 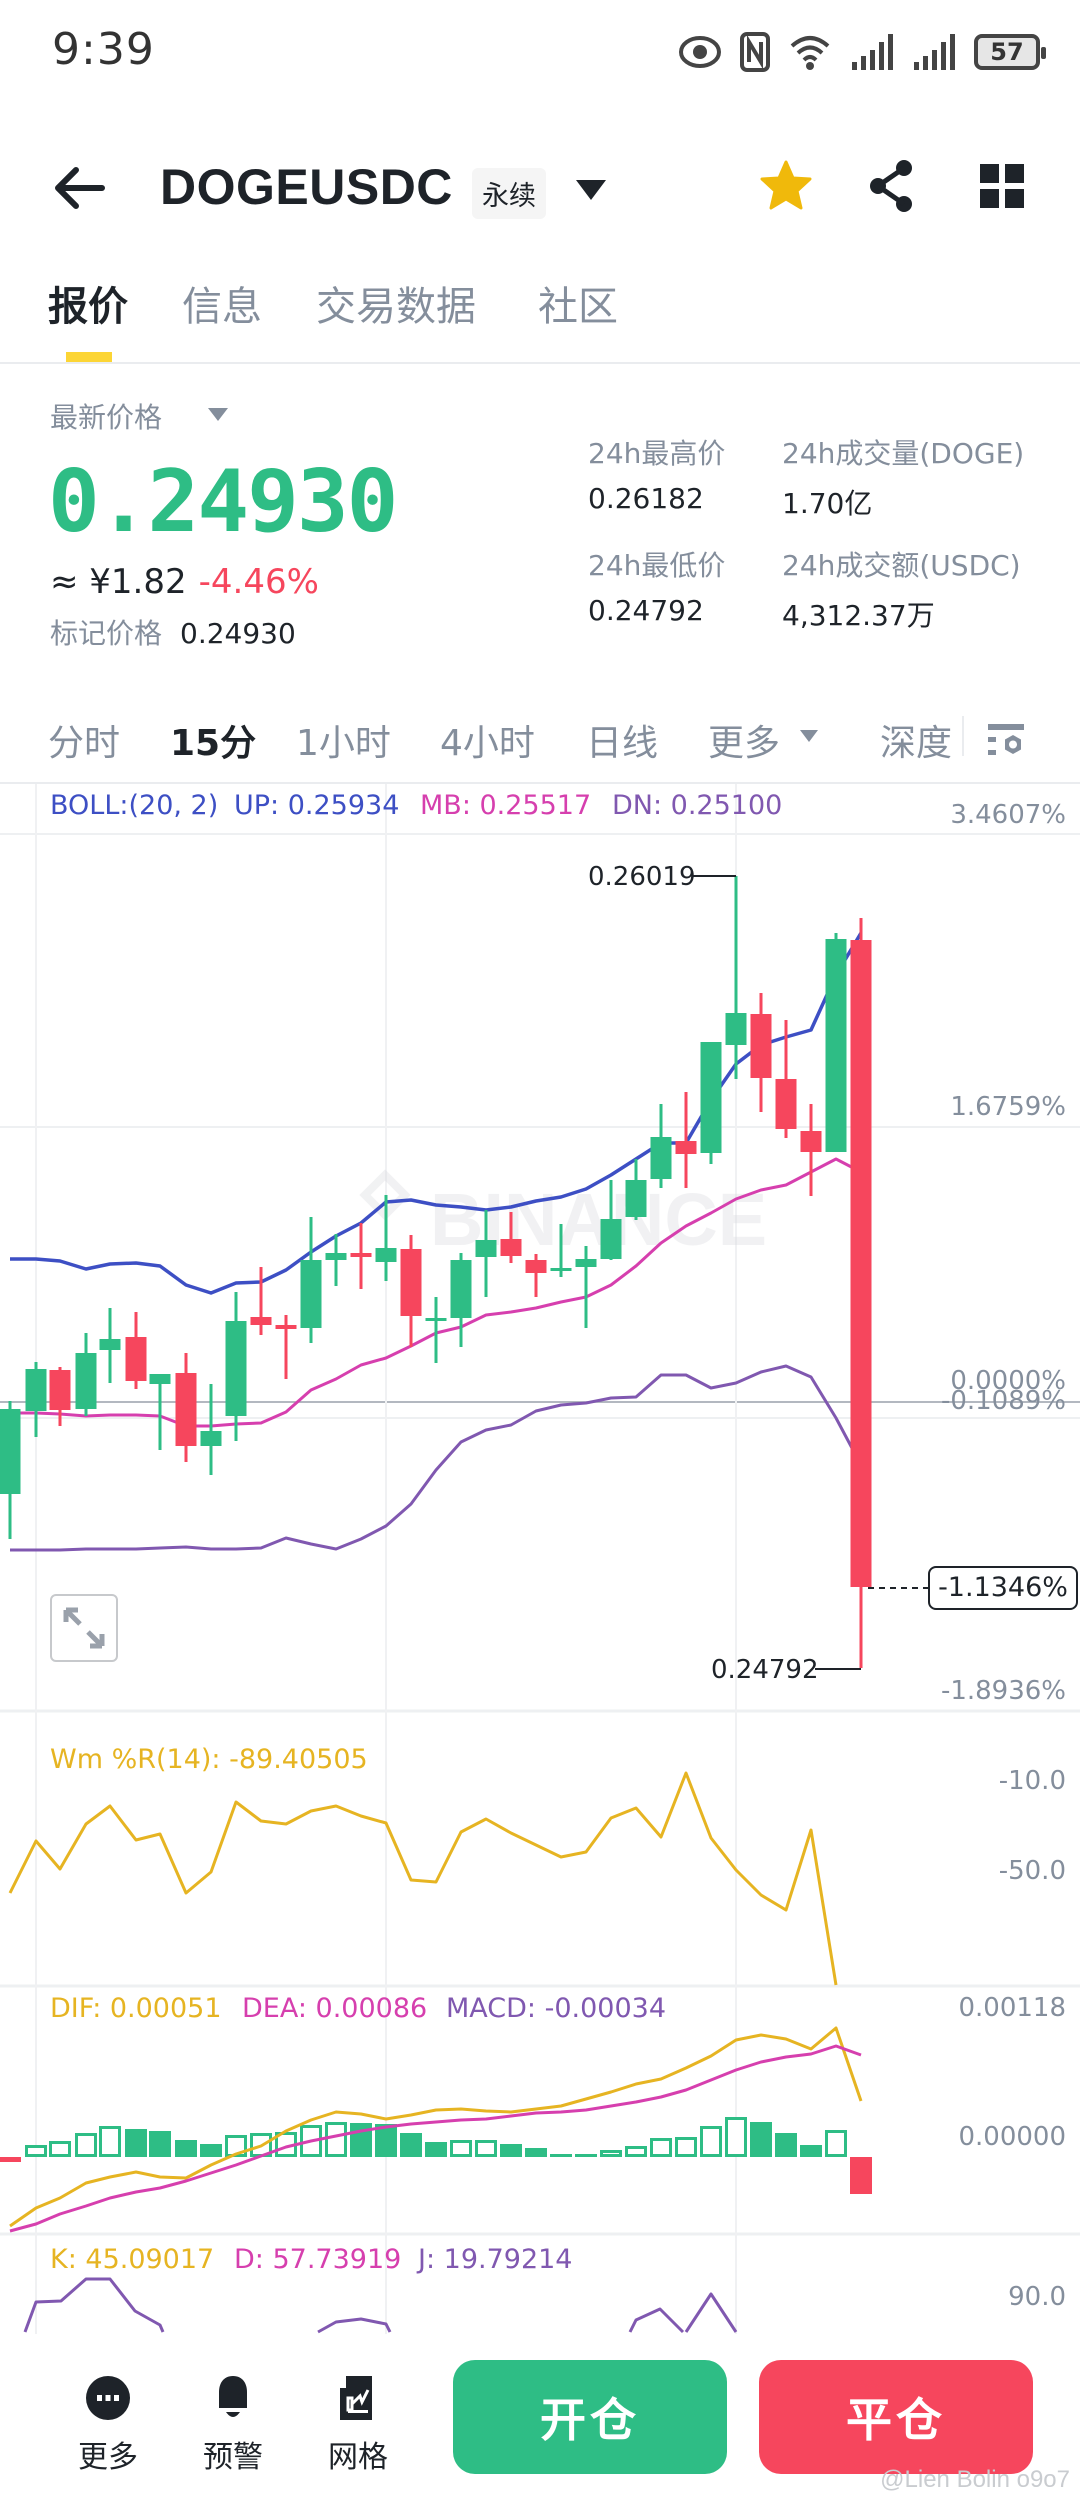 I want to click on grid-trading-button: 网格, so click(x=358, y=2425).